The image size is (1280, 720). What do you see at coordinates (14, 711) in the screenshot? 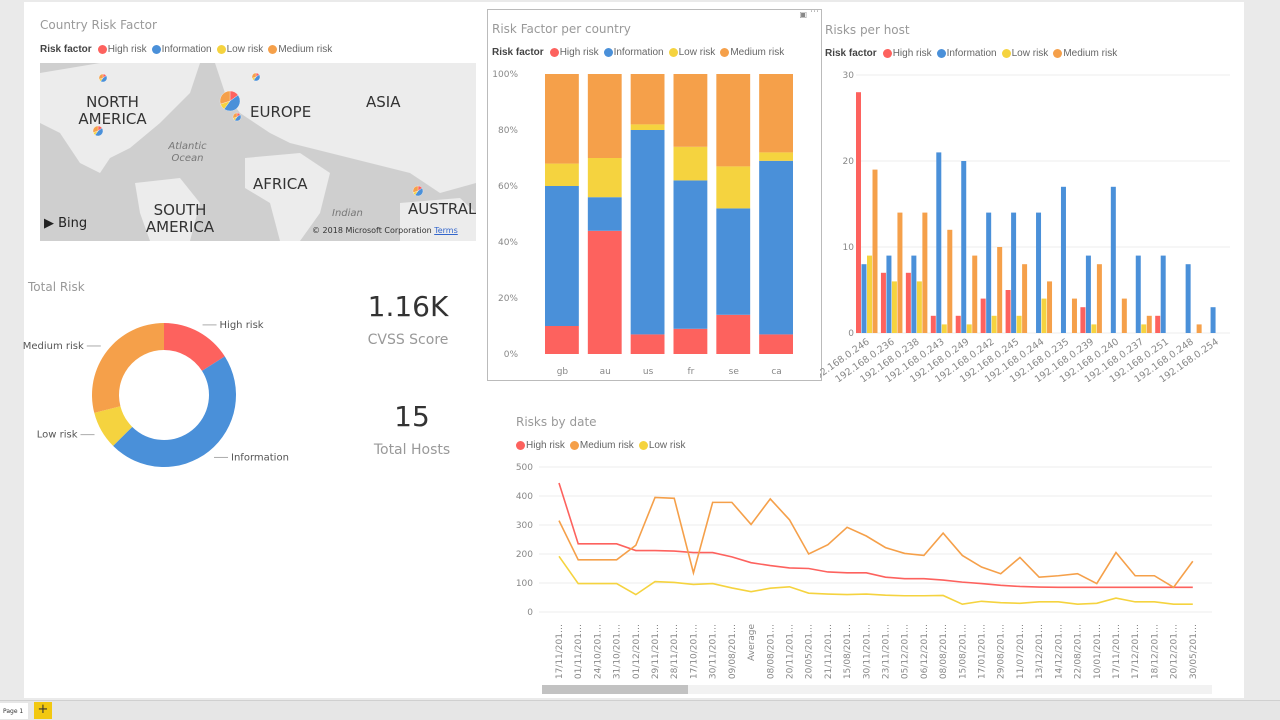
I see `page-tab-1: Page 1` at bounding box center [14, 711].